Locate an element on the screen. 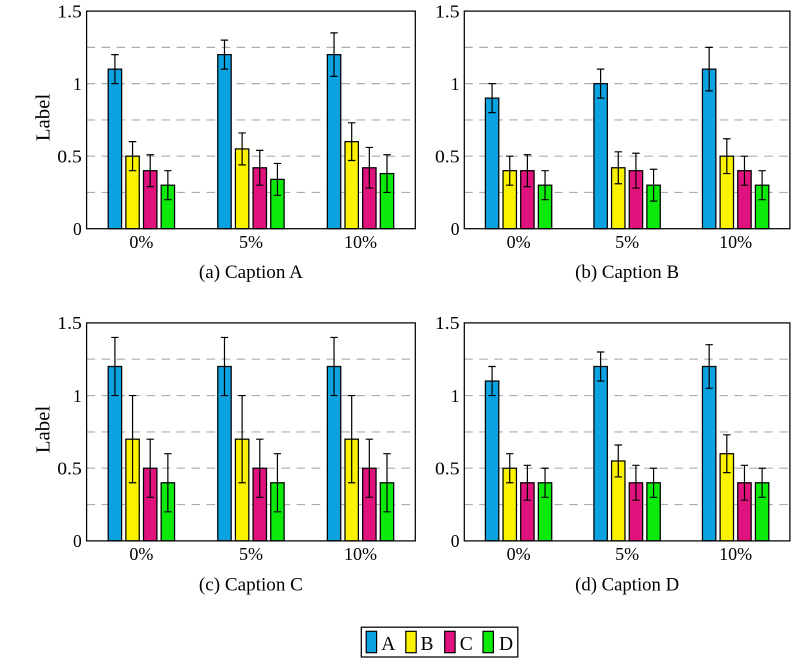 This screenshot has width=794, height=664. svg-text: (c) Caption C is located at coordinates (251, 584).